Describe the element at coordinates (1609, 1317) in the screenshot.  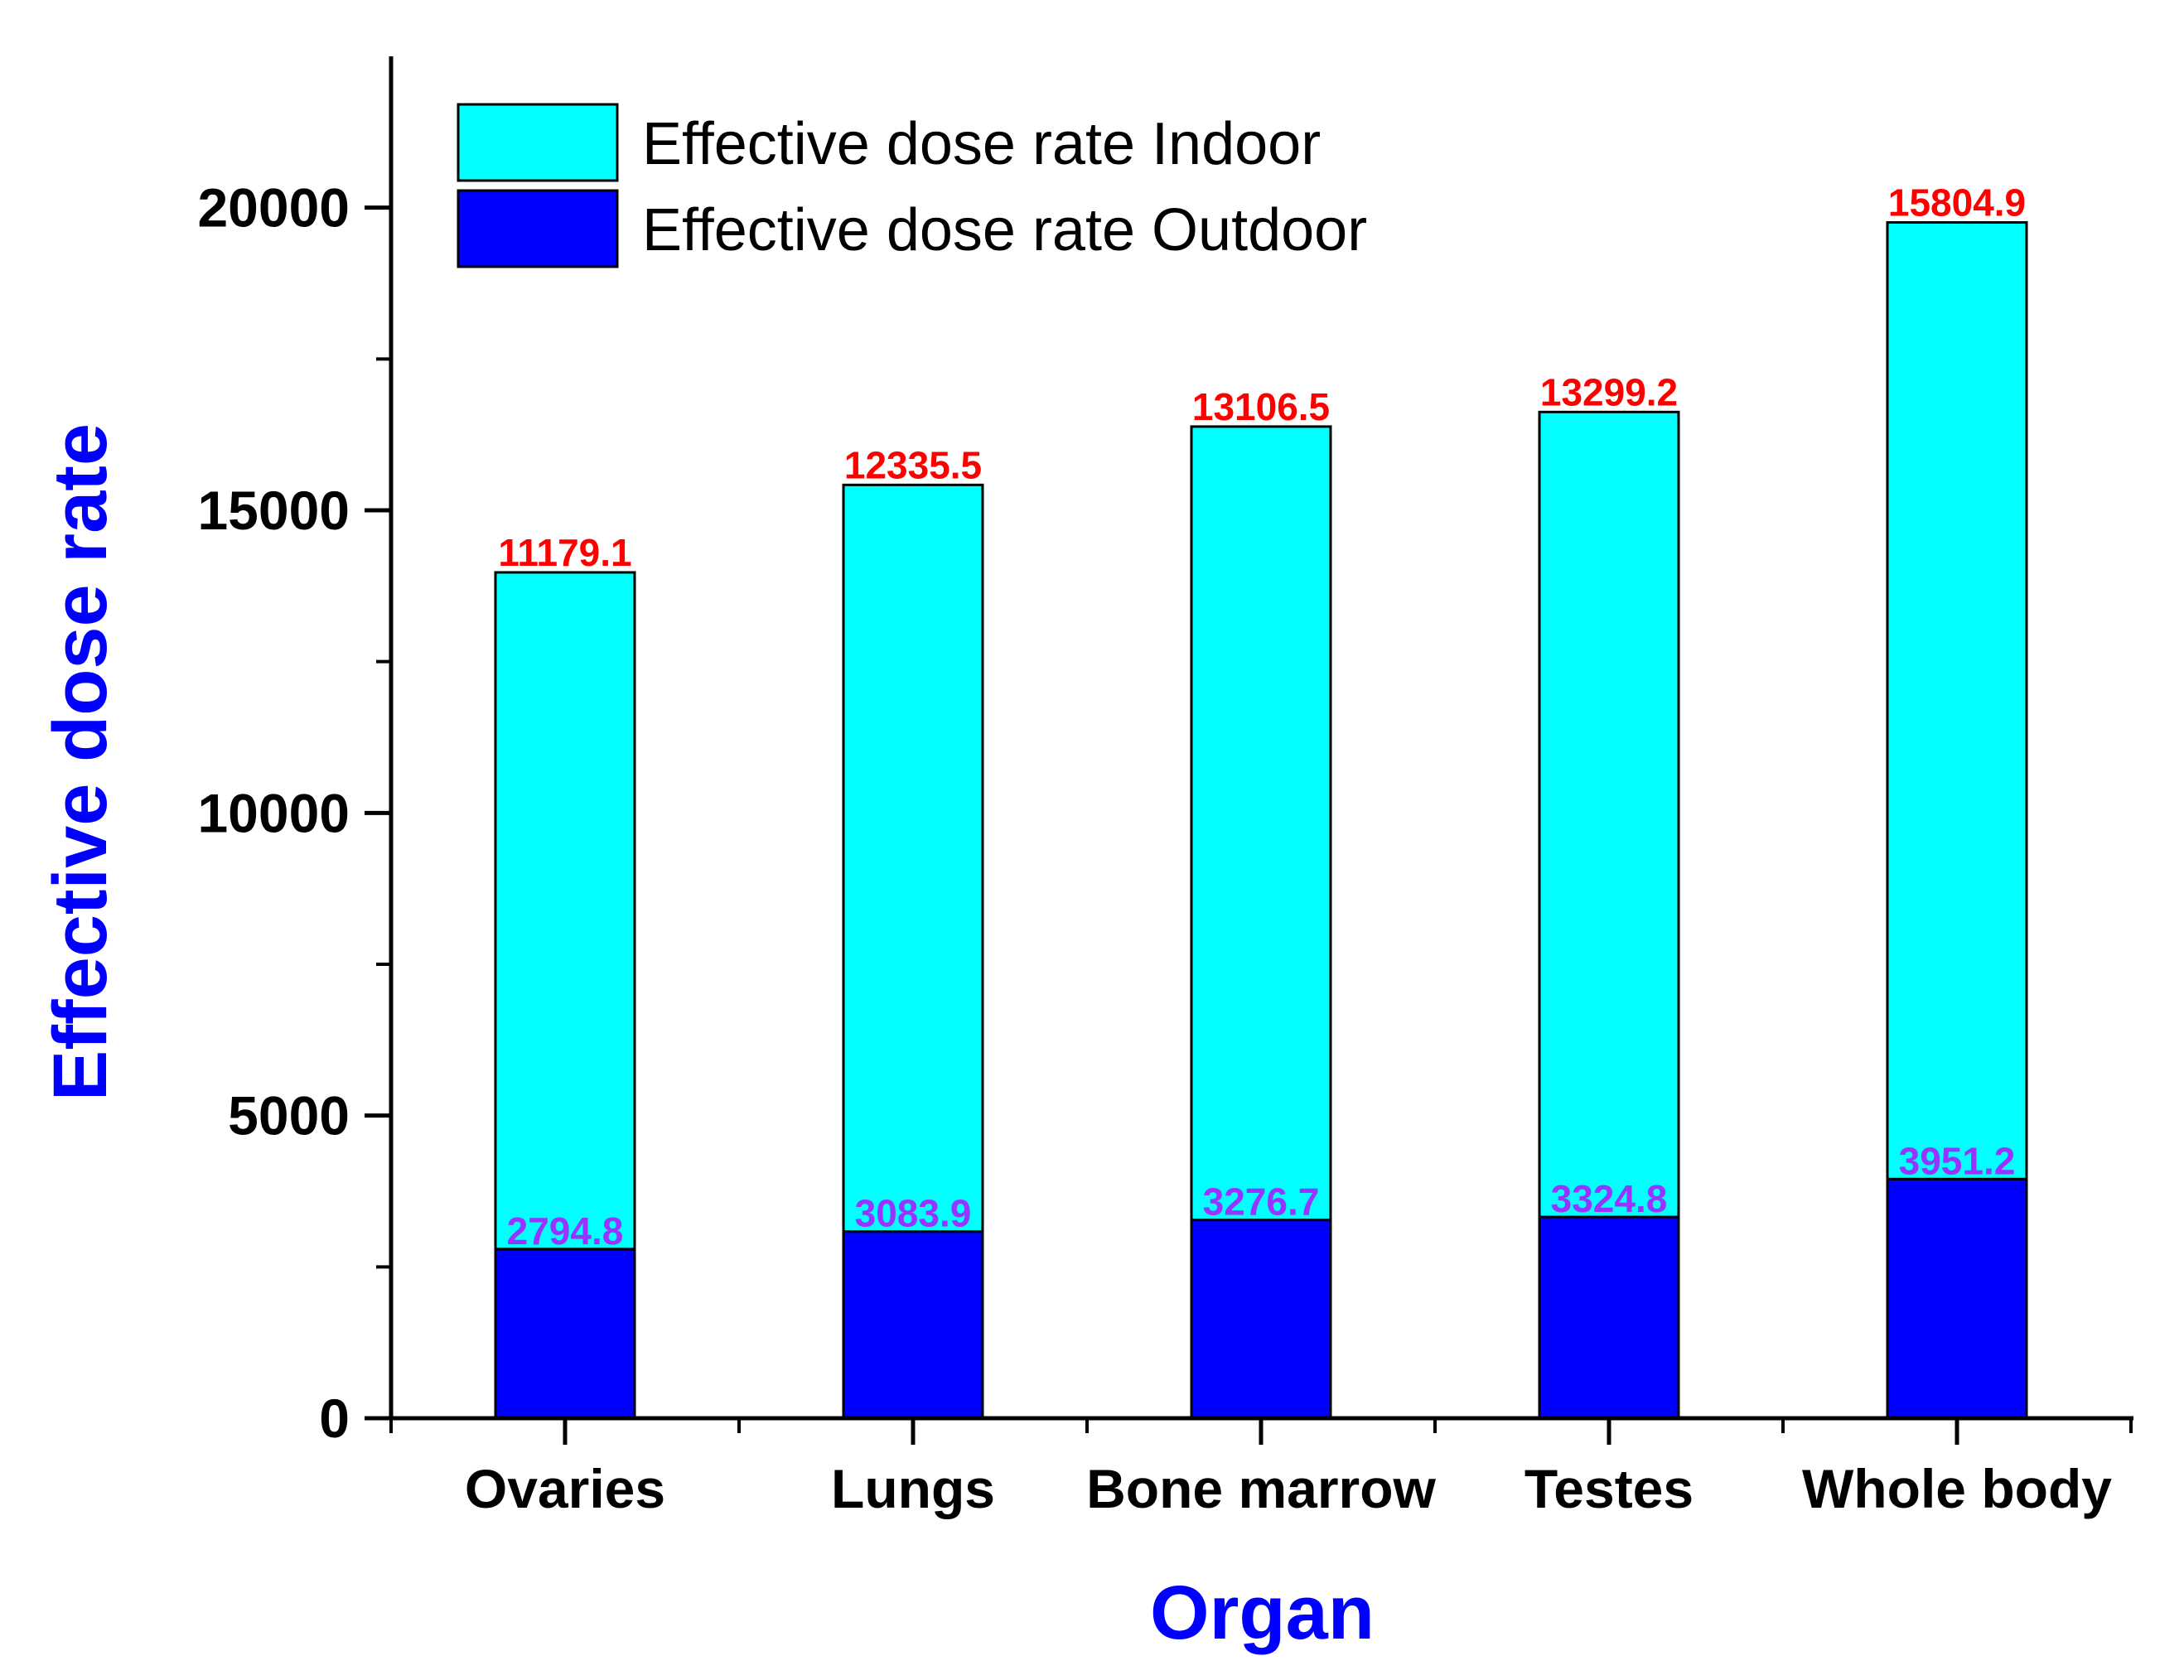
I see `bar-outdoor-testes` at that location.